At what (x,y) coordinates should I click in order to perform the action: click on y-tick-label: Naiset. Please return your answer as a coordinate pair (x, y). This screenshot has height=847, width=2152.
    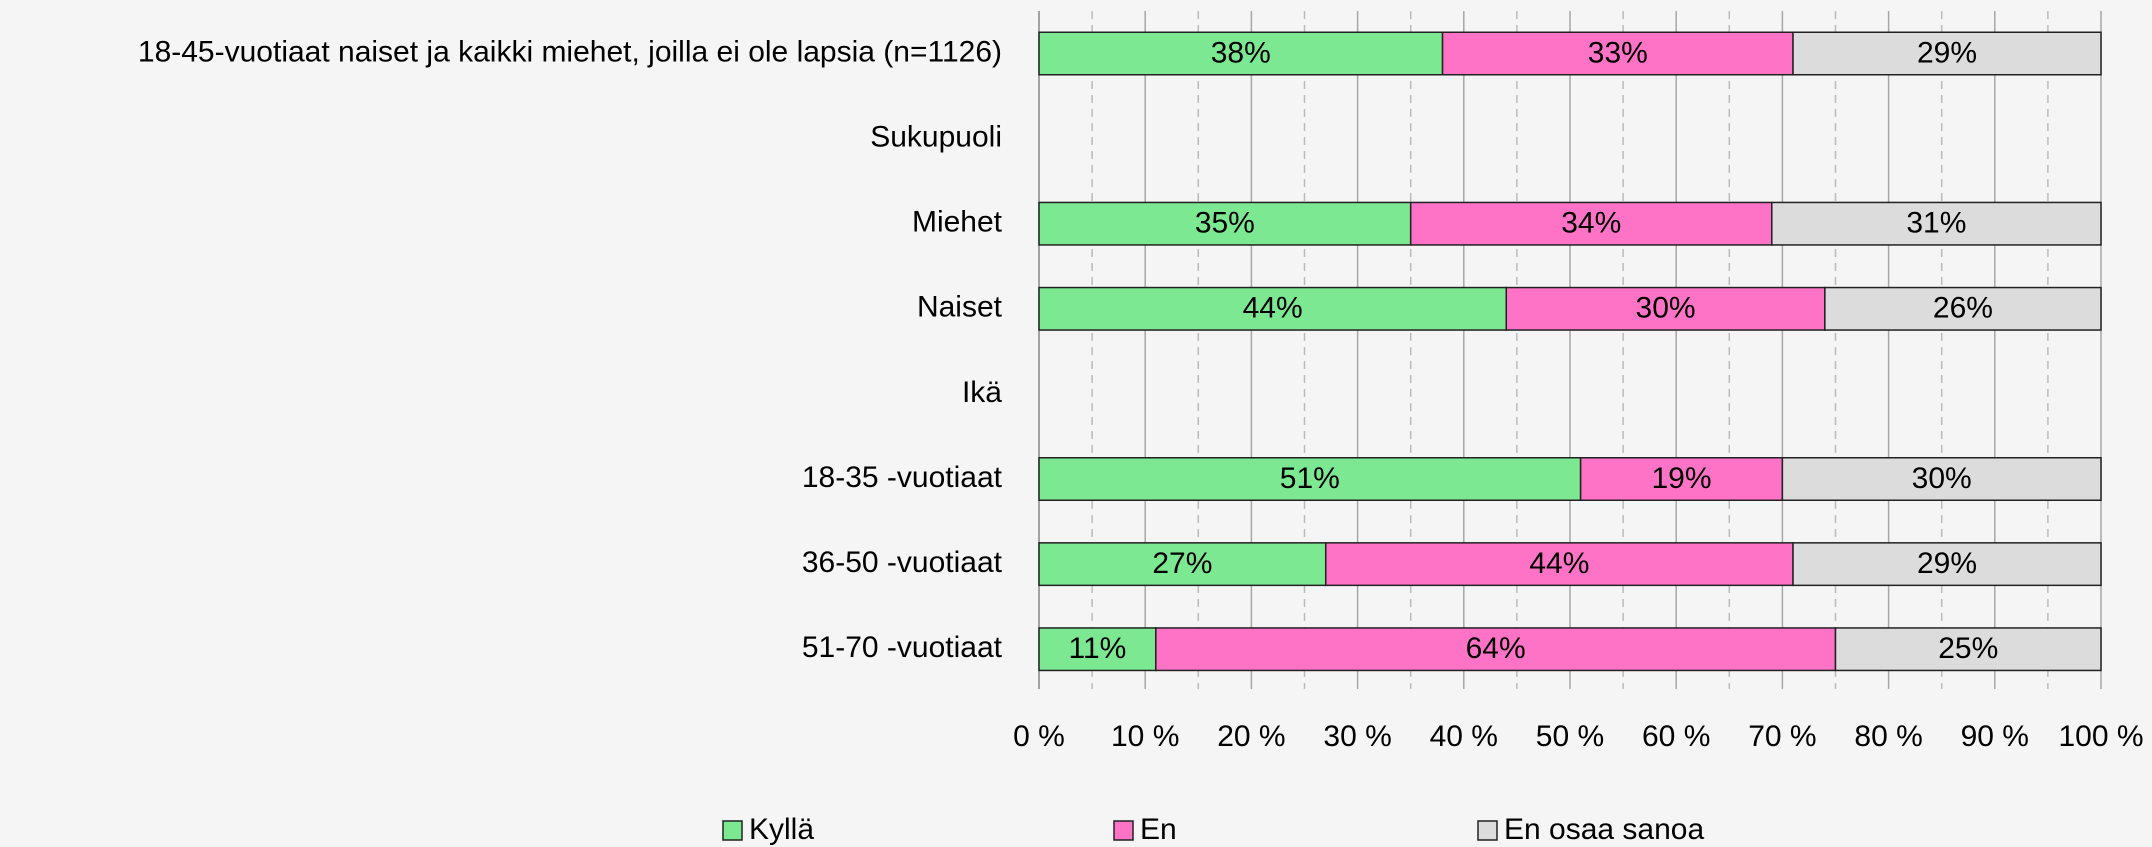
    Looking at the image, I should click on (960, 307).